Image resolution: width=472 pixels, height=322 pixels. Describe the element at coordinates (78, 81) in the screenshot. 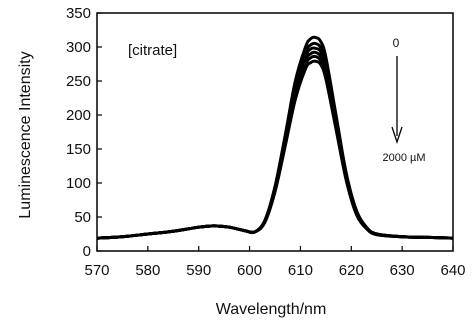

I see `y-tick-label: 250` at that location.